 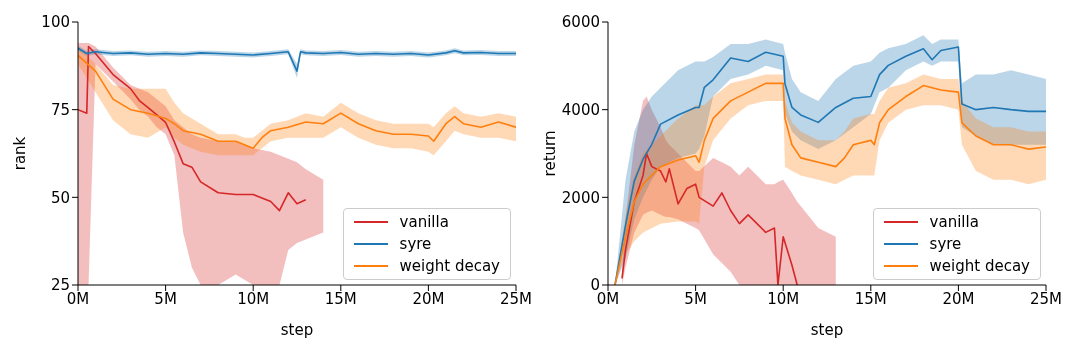 I want to click on y-tick-label: 6000, so click(x=580, y=22).